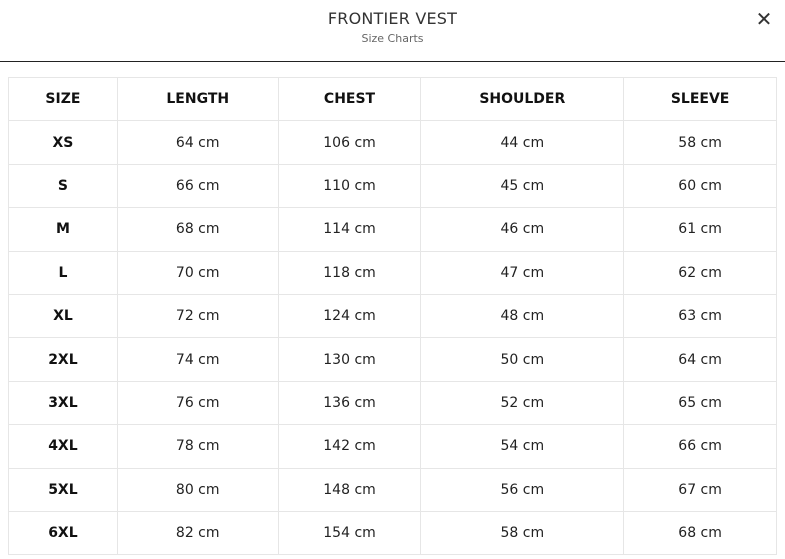 This screenshot has width=785, height=559. Describe the element at coordinates (764, 19) in the screenshot. I see `close-icon: ✕` at that location.